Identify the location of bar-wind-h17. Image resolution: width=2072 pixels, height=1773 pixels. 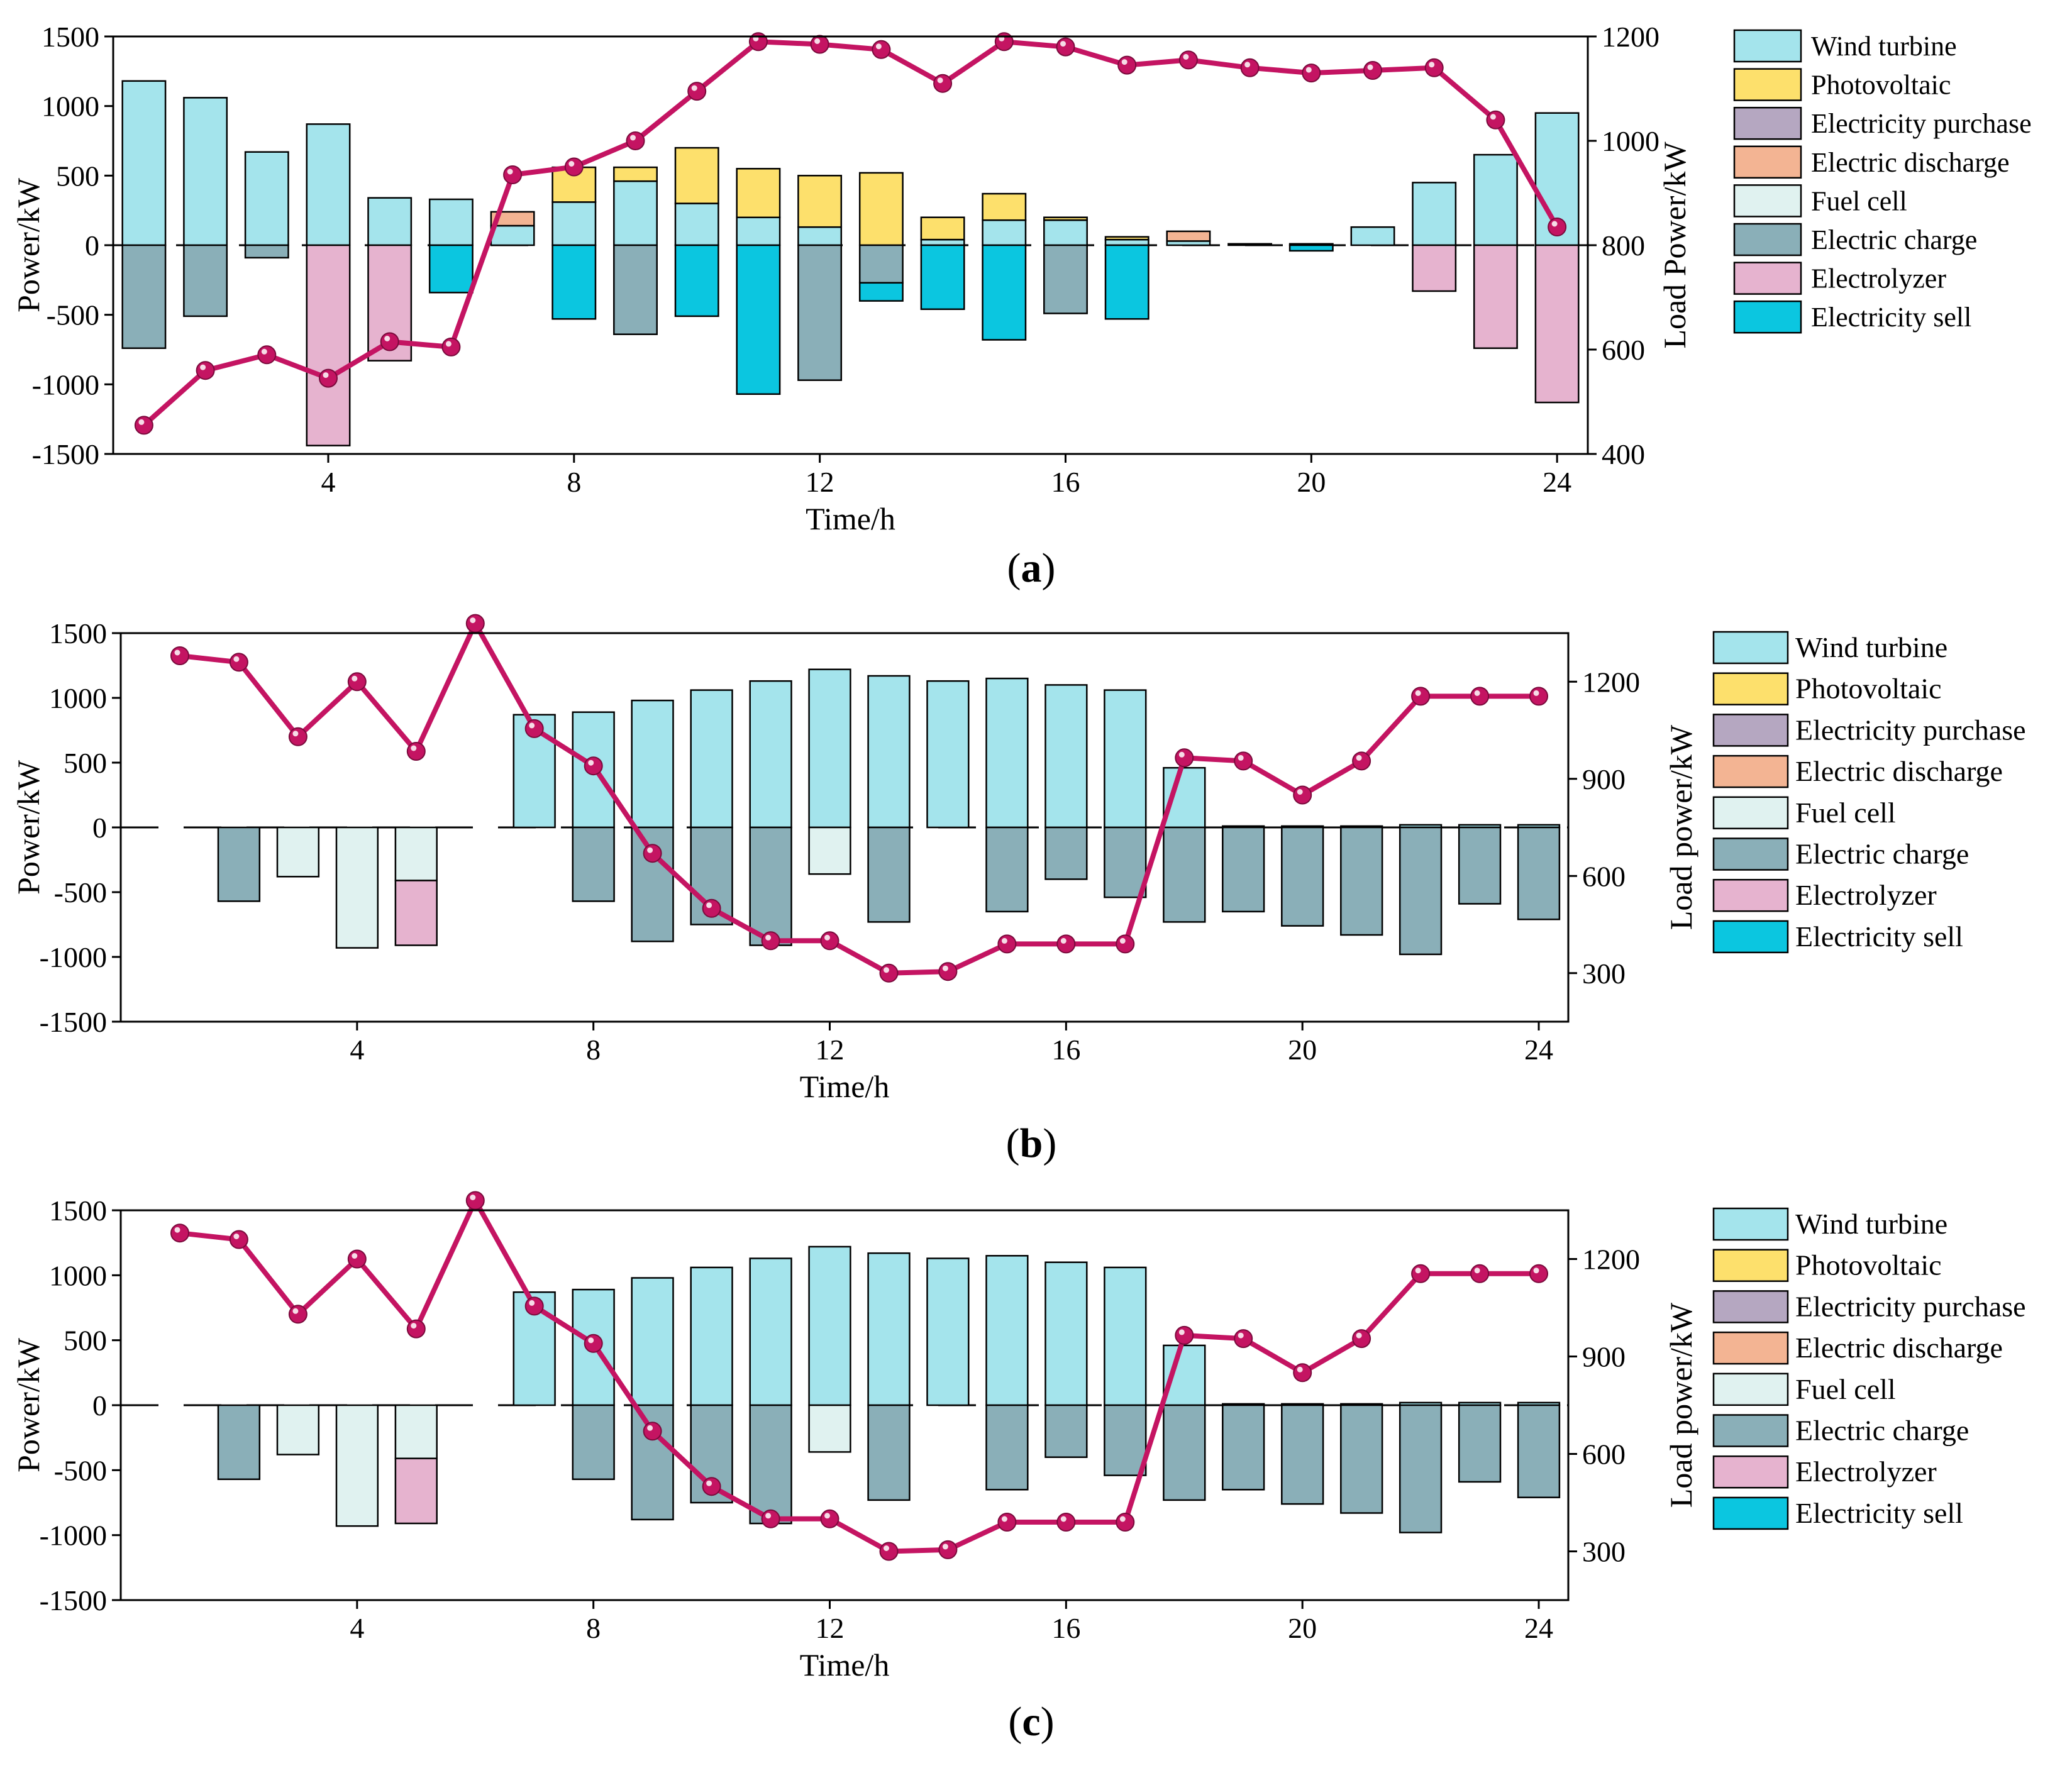
(1125, 759).